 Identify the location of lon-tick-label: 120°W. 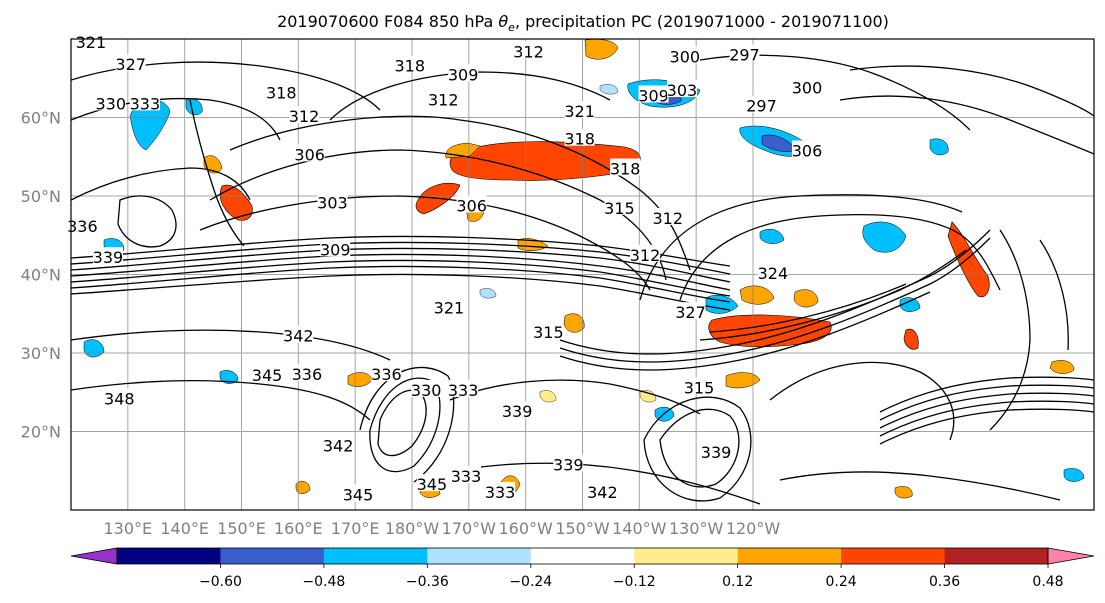
(753, 528).